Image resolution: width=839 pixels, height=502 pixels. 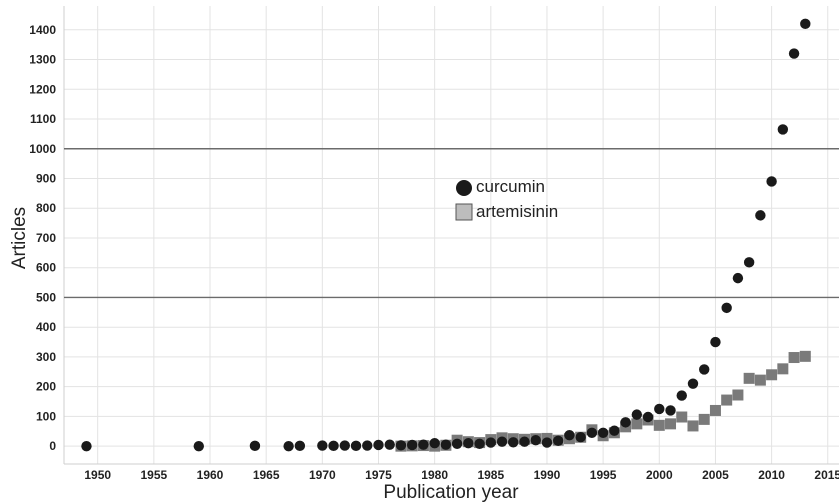 What do you see at coordinates (19, 238) in the screenshot?
I see `y-axis-title: Articles` at bounding box center [19, 238].